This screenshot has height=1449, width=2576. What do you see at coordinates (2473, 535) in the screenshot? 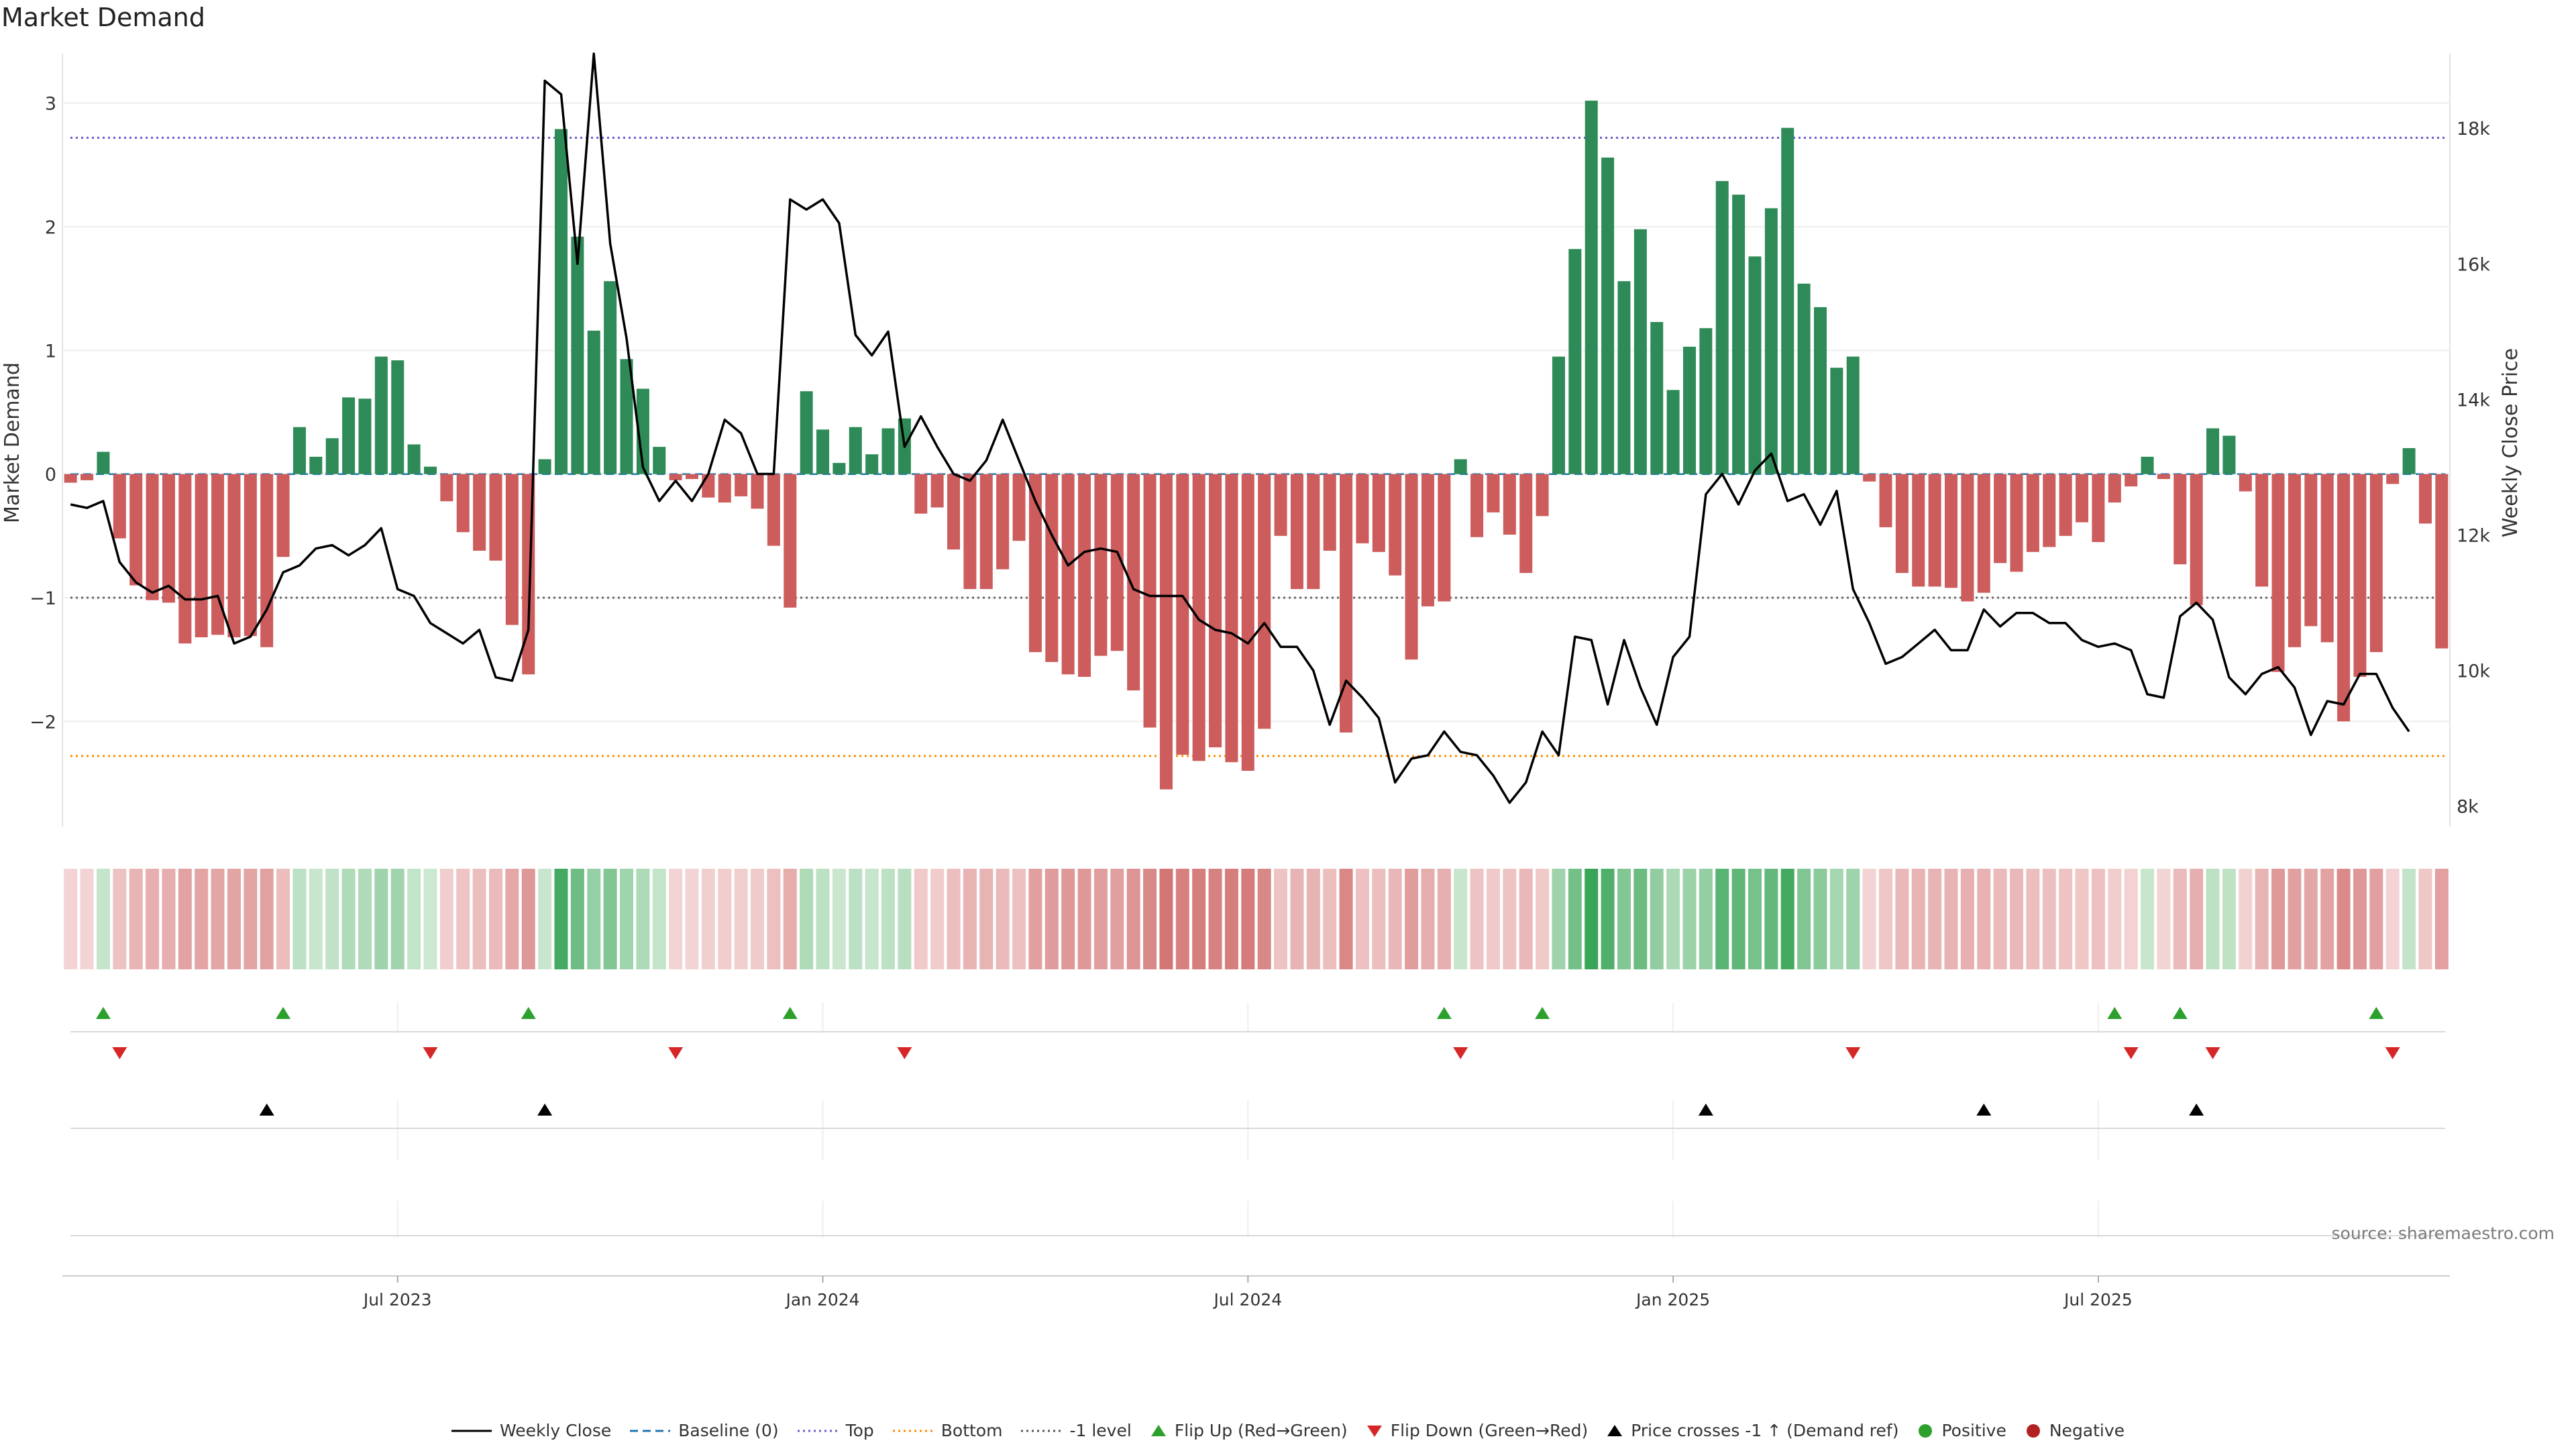
I see `y2-tick-label: 12k` at bounding box center [2473, 535].